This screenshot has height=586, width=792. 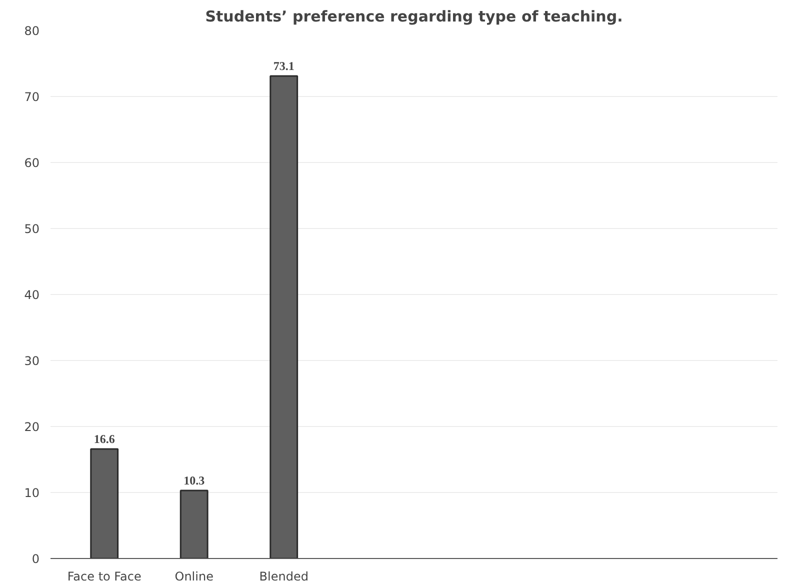 I want to click on y-tick-label: 10, so click(x=32, y=493).